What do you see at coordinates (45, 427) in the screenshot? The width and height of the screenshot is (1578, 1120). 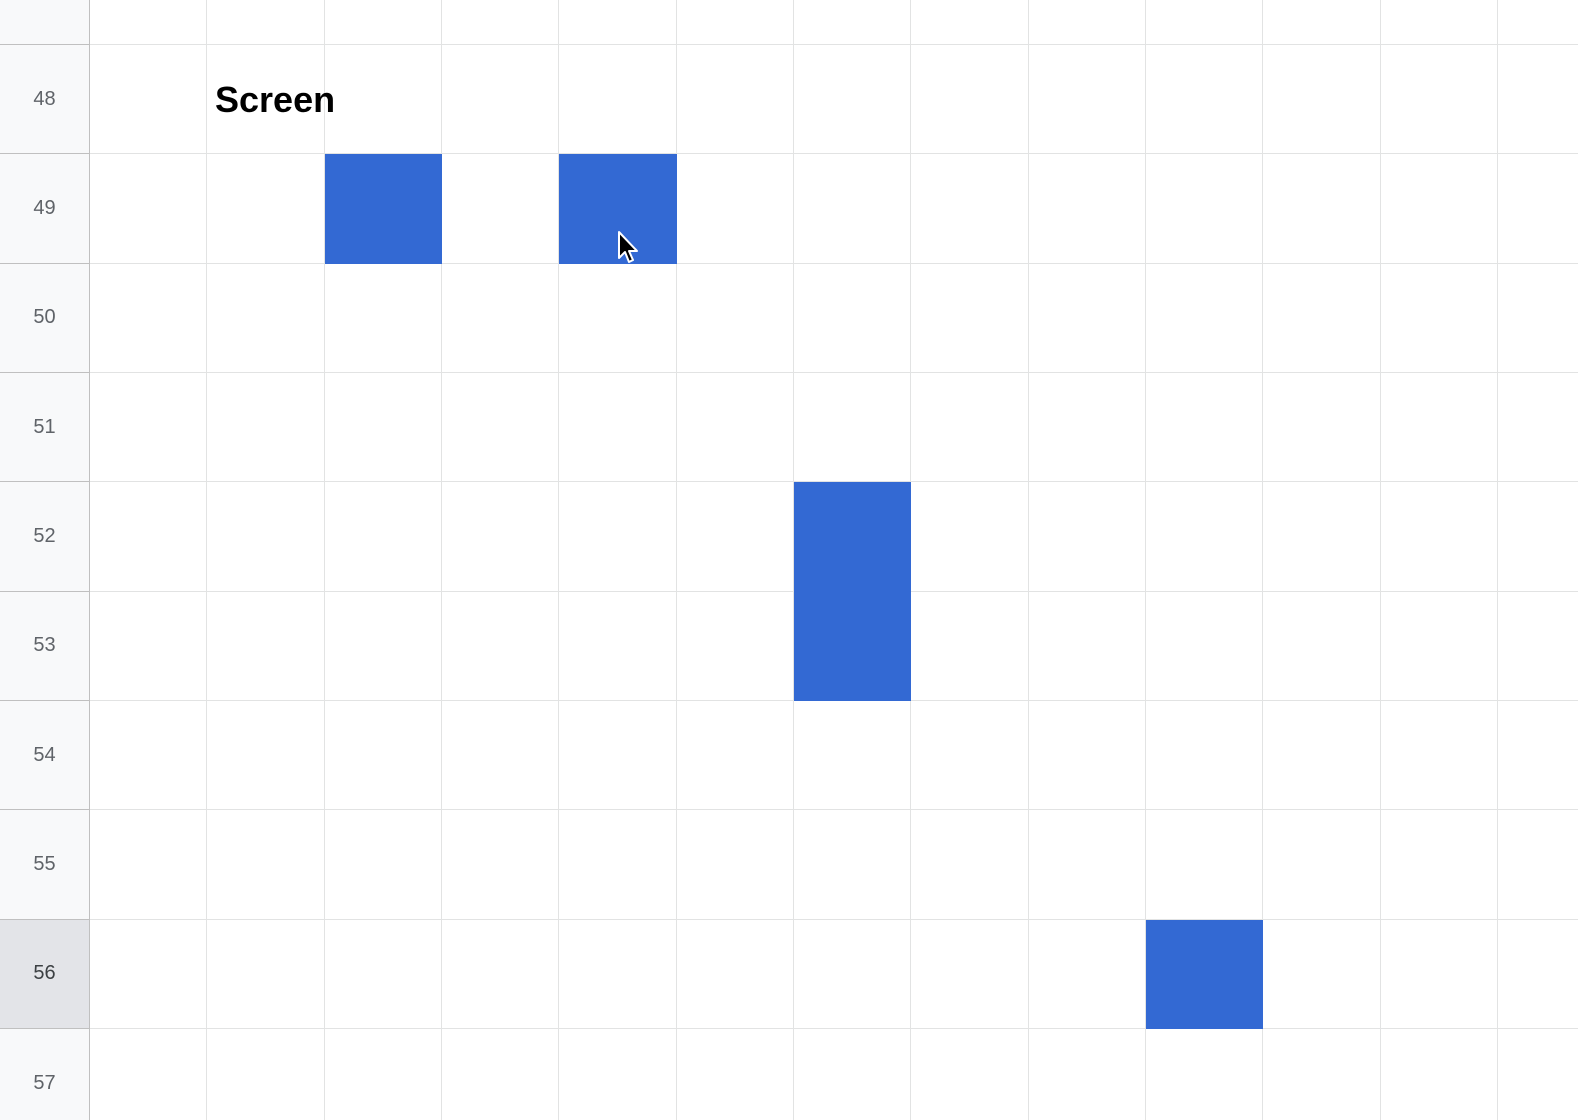 I see `row-header: 51` at bounding box center [45, 427].